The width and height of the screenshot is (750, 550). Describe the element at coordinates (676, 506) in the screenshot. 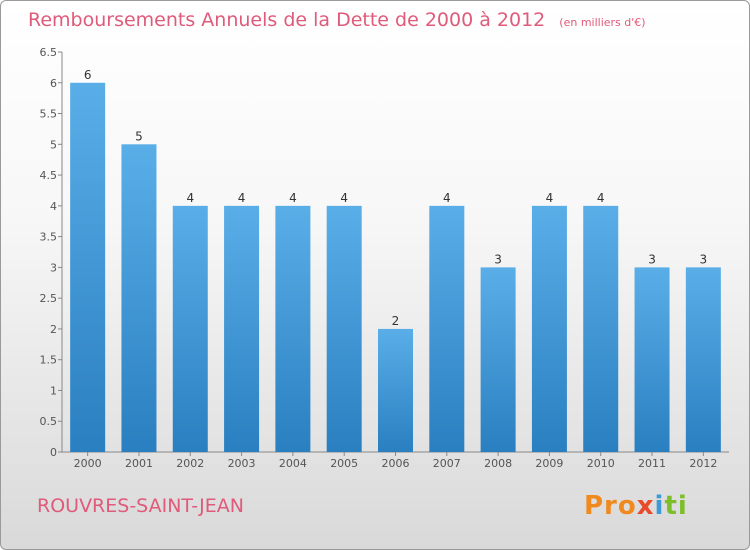

I see `logo-part-4: ti` at that location.